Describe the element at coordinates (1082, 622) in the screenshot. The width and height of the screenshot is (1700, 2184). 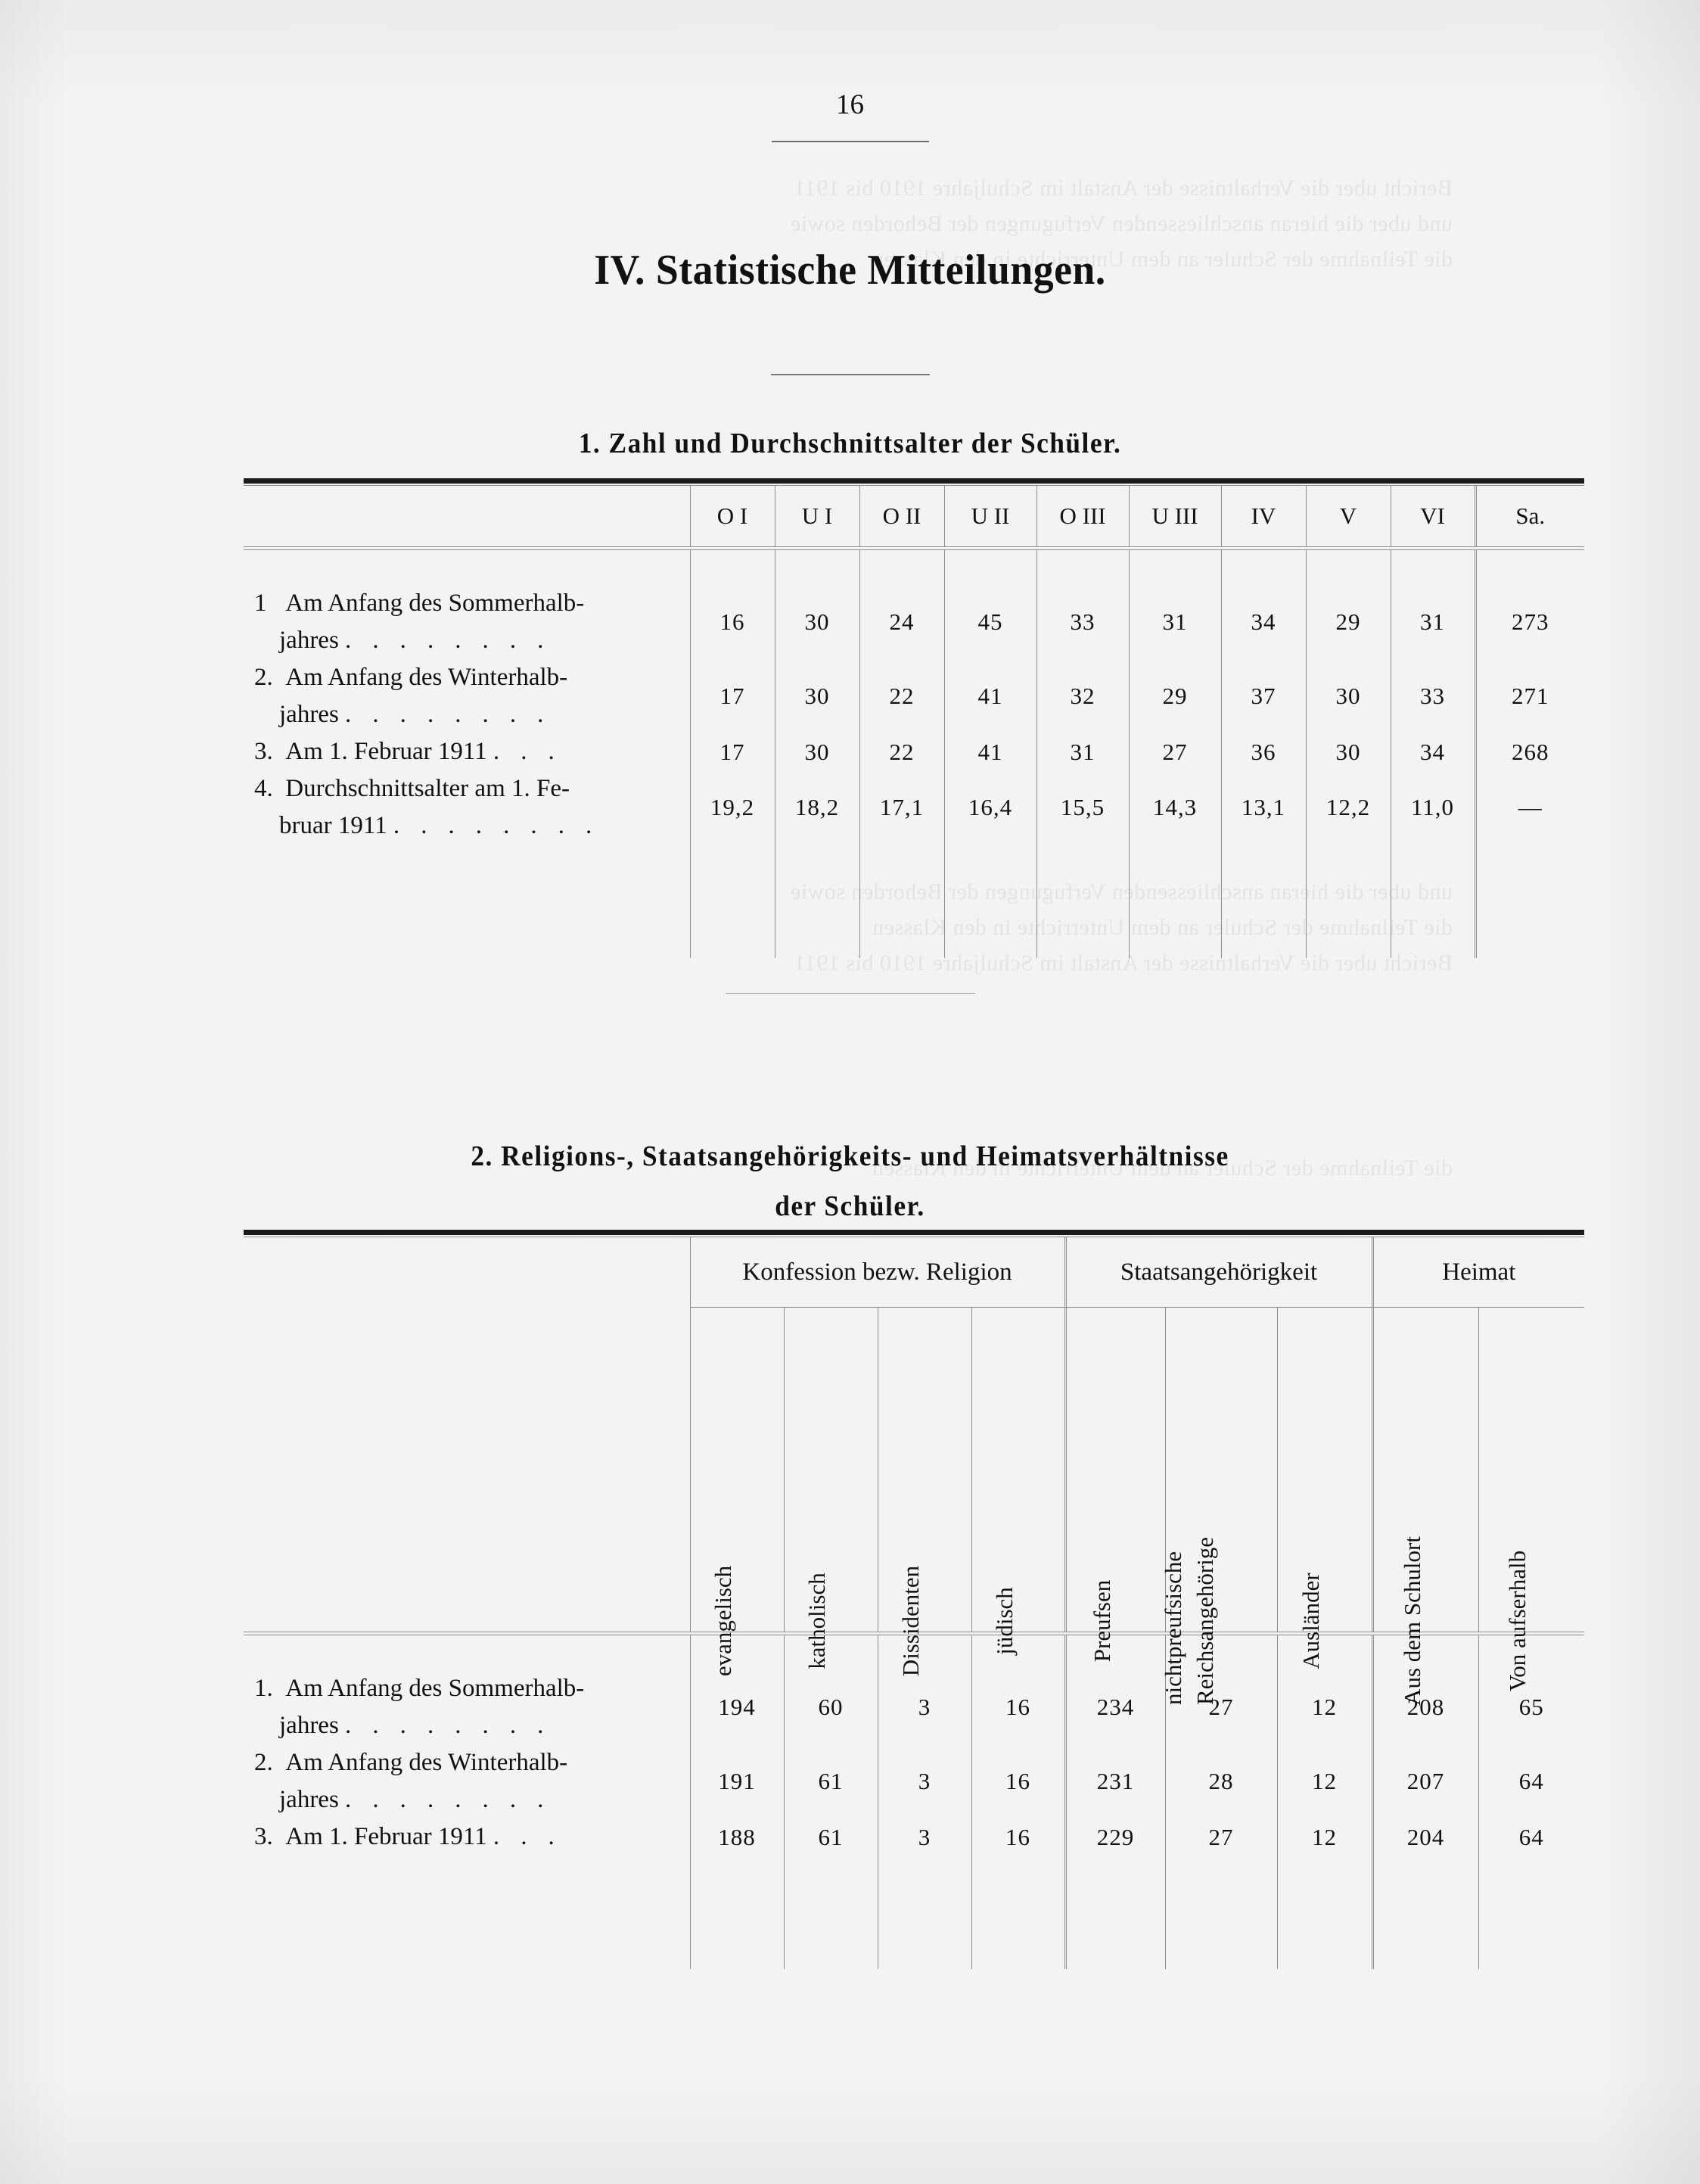
I see `cell: 33` at that location.